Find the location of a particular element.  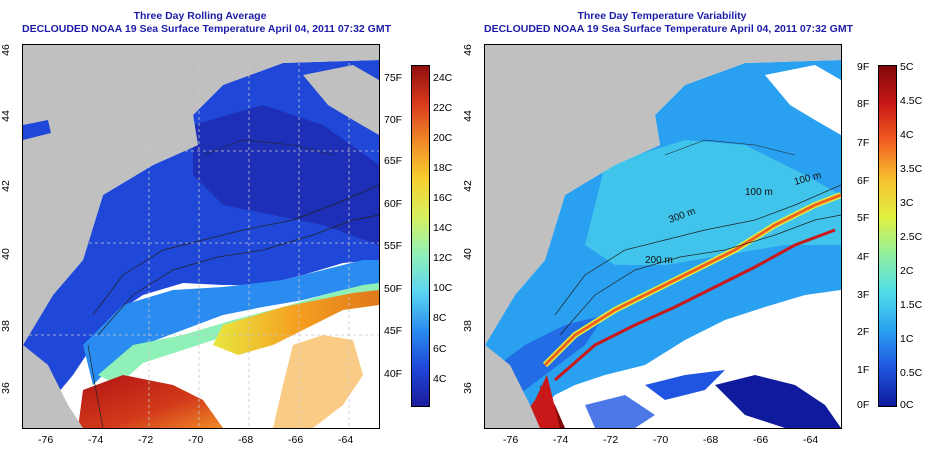

c-label: 4.5C is located at coordinates (911, 101).